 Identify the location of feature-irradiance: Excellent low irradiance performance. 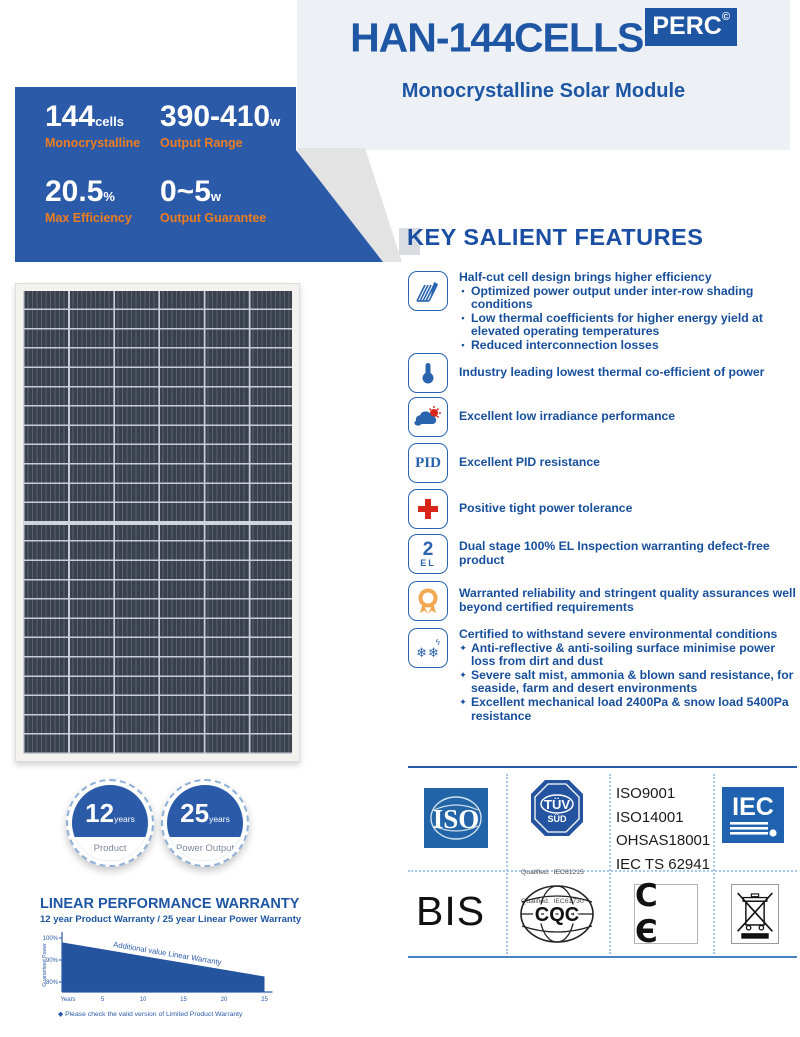
(604, 417).